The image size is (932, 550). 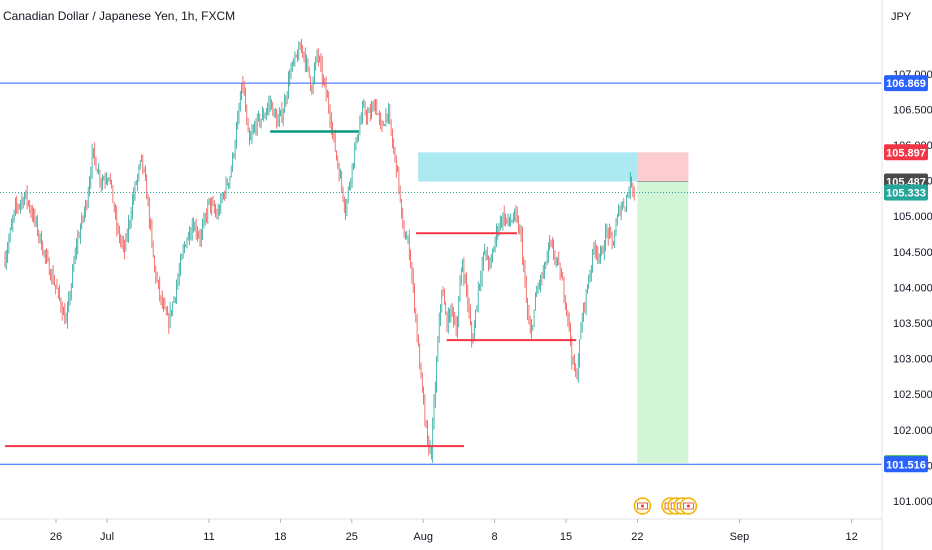 I want to click on stop-loss-zone, so click(x=663, y=167).